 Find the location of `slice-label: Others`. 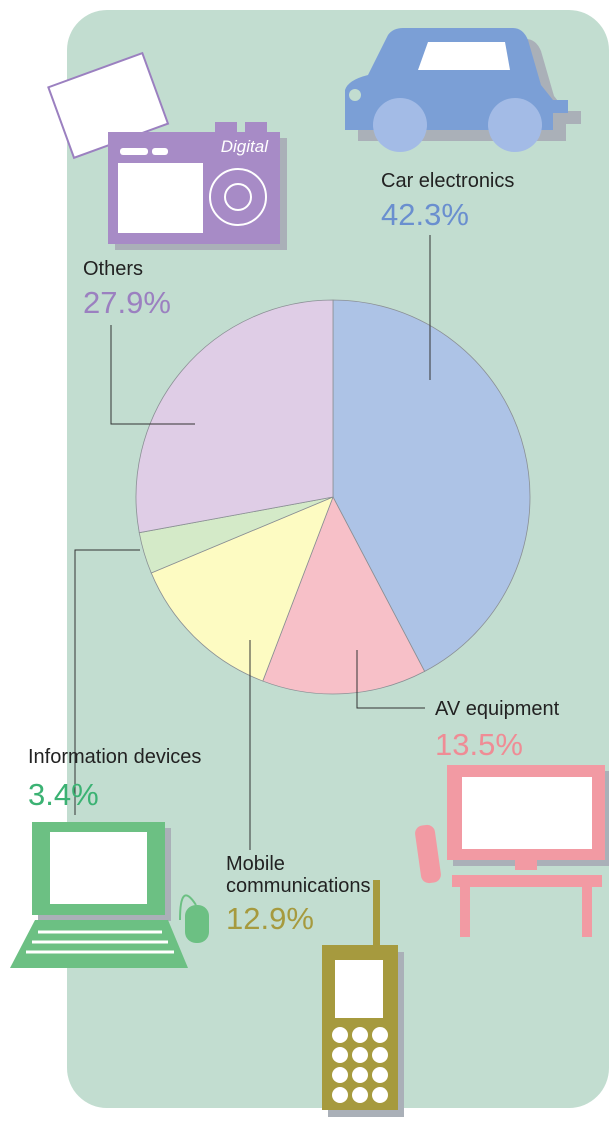

slice-label: Others is located at coordinates (113, 269).